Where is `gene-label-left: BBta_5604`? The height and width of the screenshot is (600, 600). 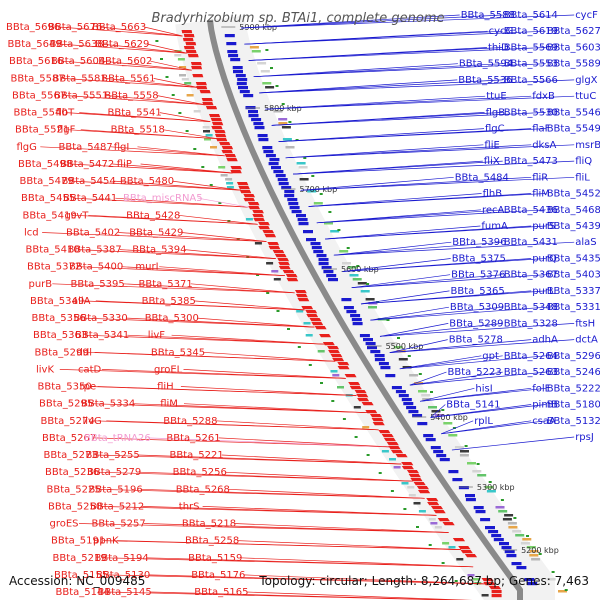
gene-label-left: BBta_5604 is located at coordinates (78, 61).